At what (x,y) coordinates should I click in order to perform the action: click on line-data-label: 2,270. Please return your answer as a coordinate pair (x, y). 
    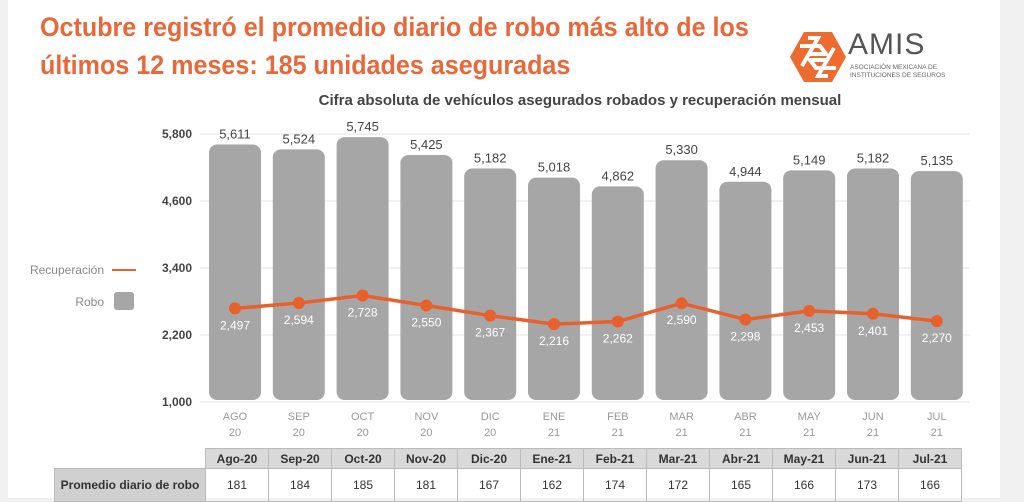
    Looking at the image, I should click on (937, 338).